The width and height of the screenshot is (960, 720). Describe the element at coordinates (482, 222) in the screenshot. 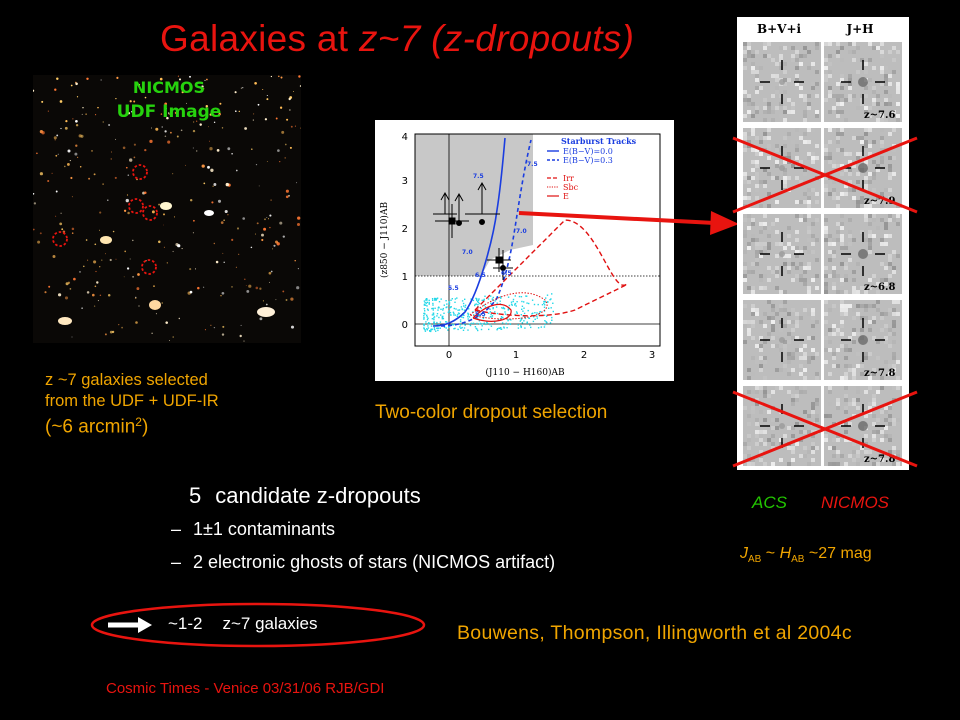

I see `data-point` at that location.